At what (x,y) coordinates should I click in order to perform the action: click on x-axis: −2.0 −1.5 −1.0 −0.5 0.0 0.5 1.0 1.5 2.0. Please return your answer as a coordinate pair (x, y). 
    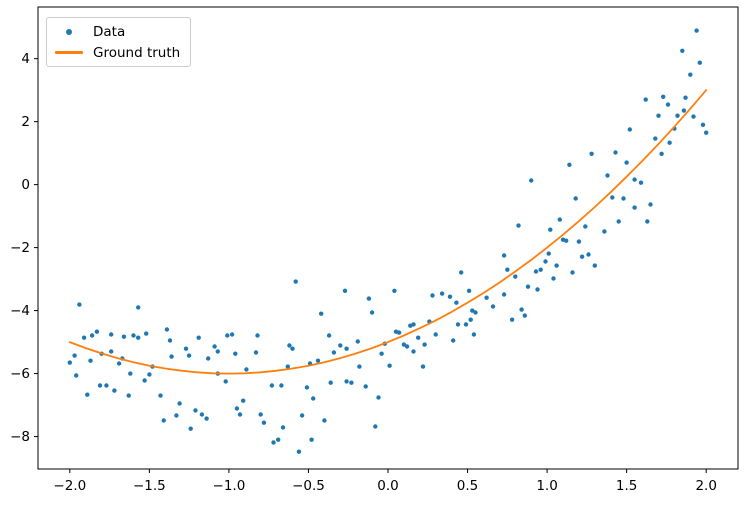
    Looking at the image, I should click on (385, 481).